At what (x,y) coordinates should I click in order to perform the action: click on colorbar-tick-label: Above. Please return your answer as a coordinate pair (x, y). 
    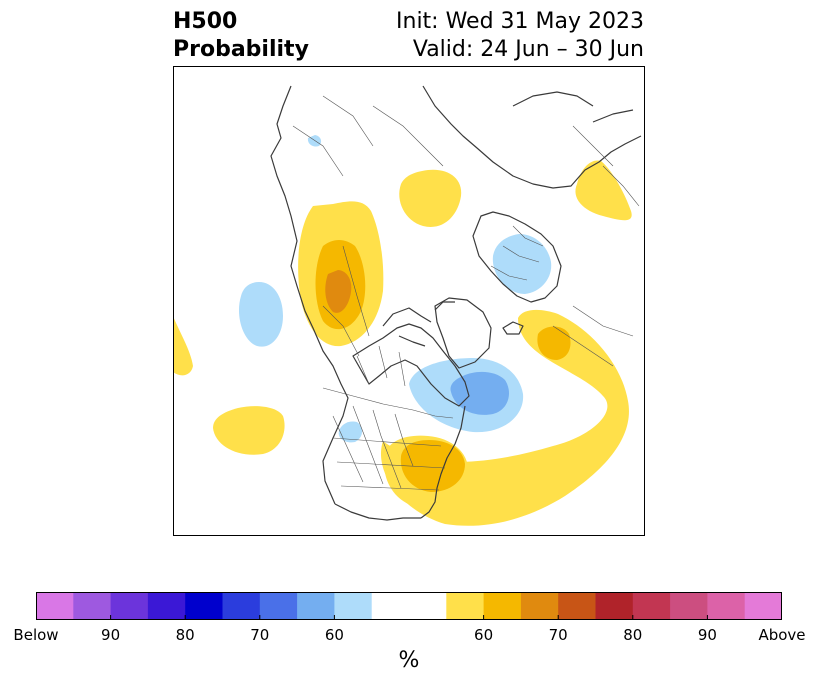
    Looking at the image, I should click on (782, 635).